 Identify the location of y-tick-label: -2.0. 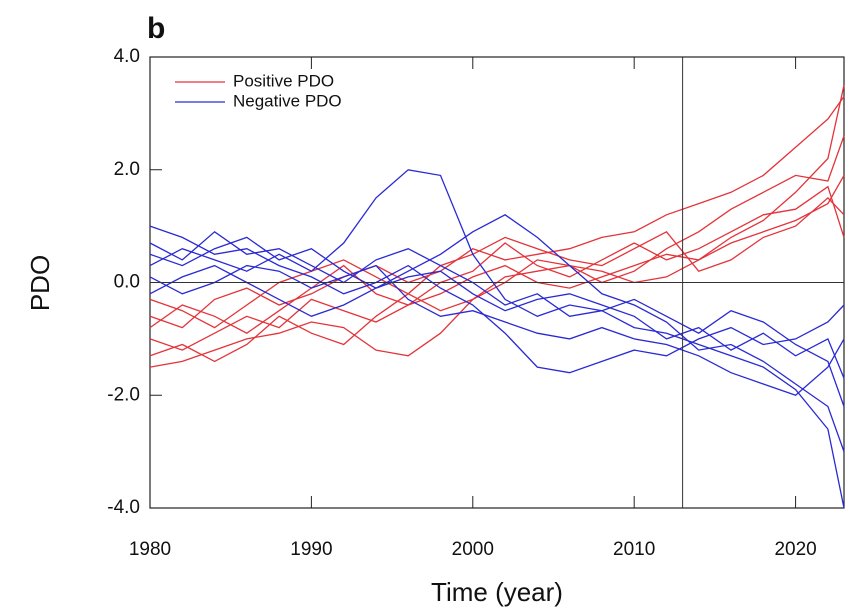
(123, 394).